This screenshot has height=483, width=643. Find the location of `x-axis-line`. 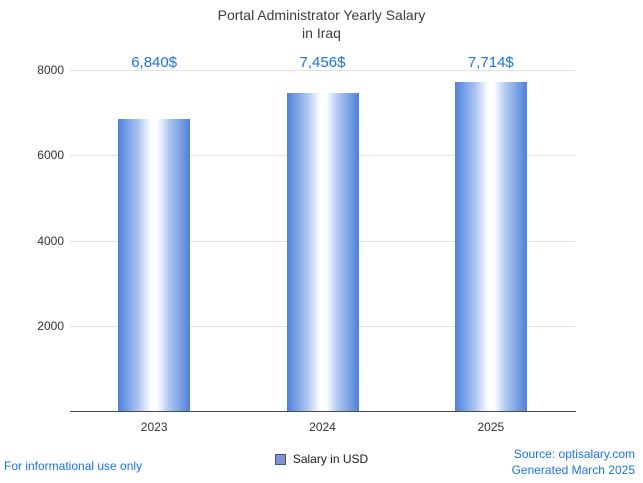

x-axis-line is located at coordinates (323, 411).